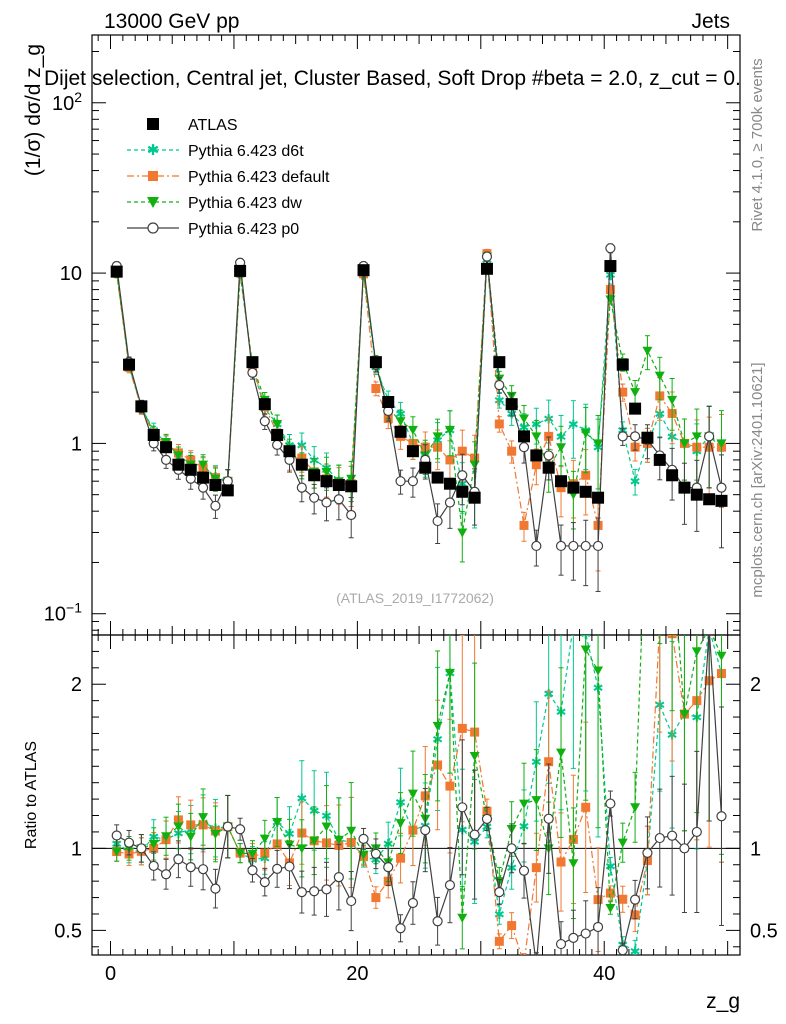 The height and width of the screenshot is (1024, 786). What do you see at coordinates (67, 102) in the screenshot?
I see `svg-text: 10²` at bounding box center [67, 102].